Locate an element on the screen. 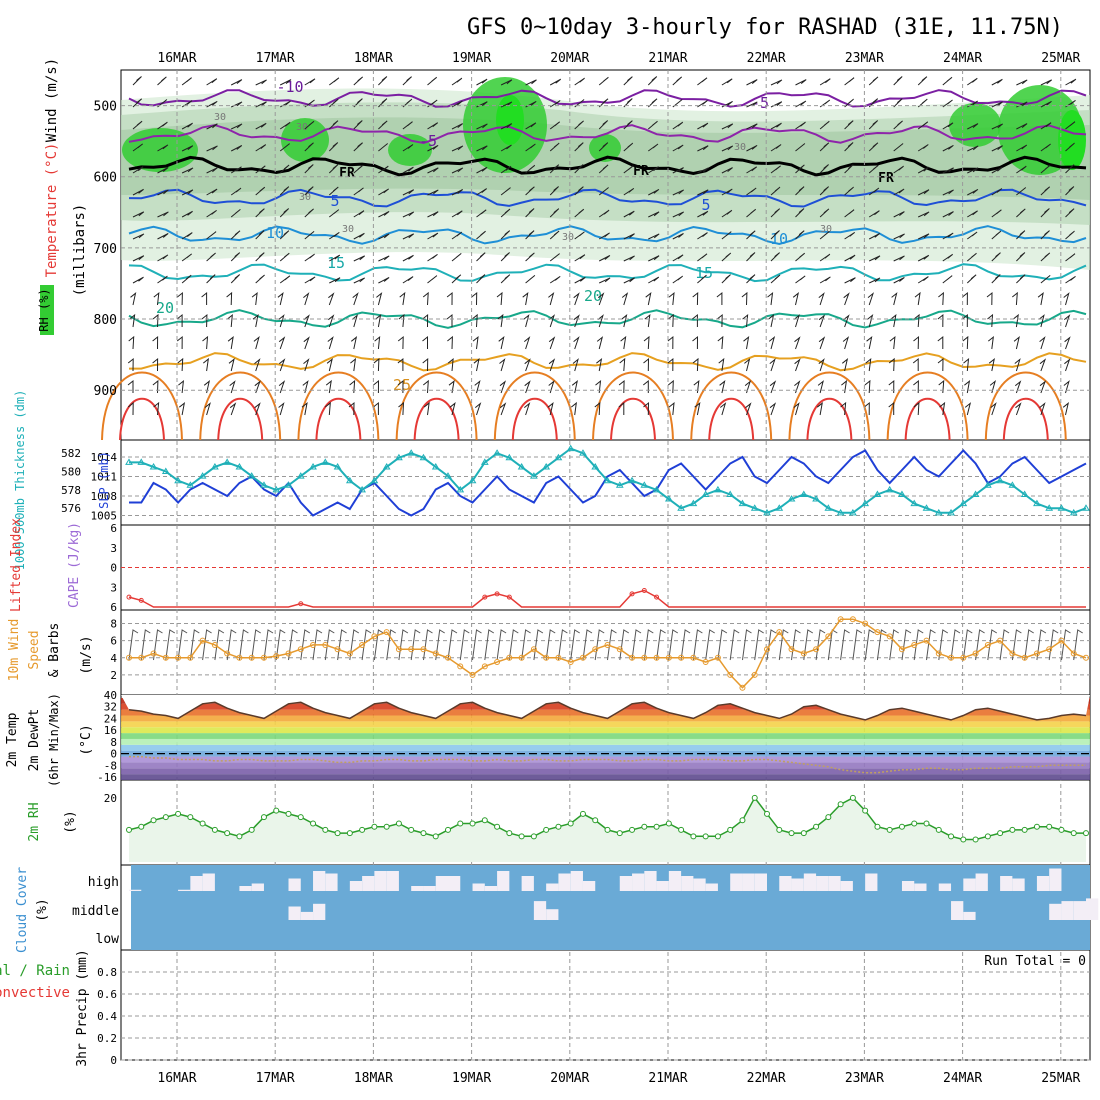 This screenshot has height=1100, width=1100. date-label-bottom: 17MAR is located at coordinates (275, 1078).